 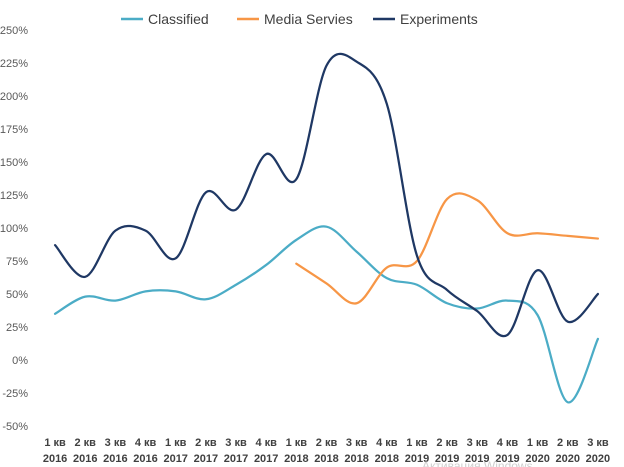 I want to click on chart-legend: Classified Media Servies Experiments, so click(x=299, y=19).